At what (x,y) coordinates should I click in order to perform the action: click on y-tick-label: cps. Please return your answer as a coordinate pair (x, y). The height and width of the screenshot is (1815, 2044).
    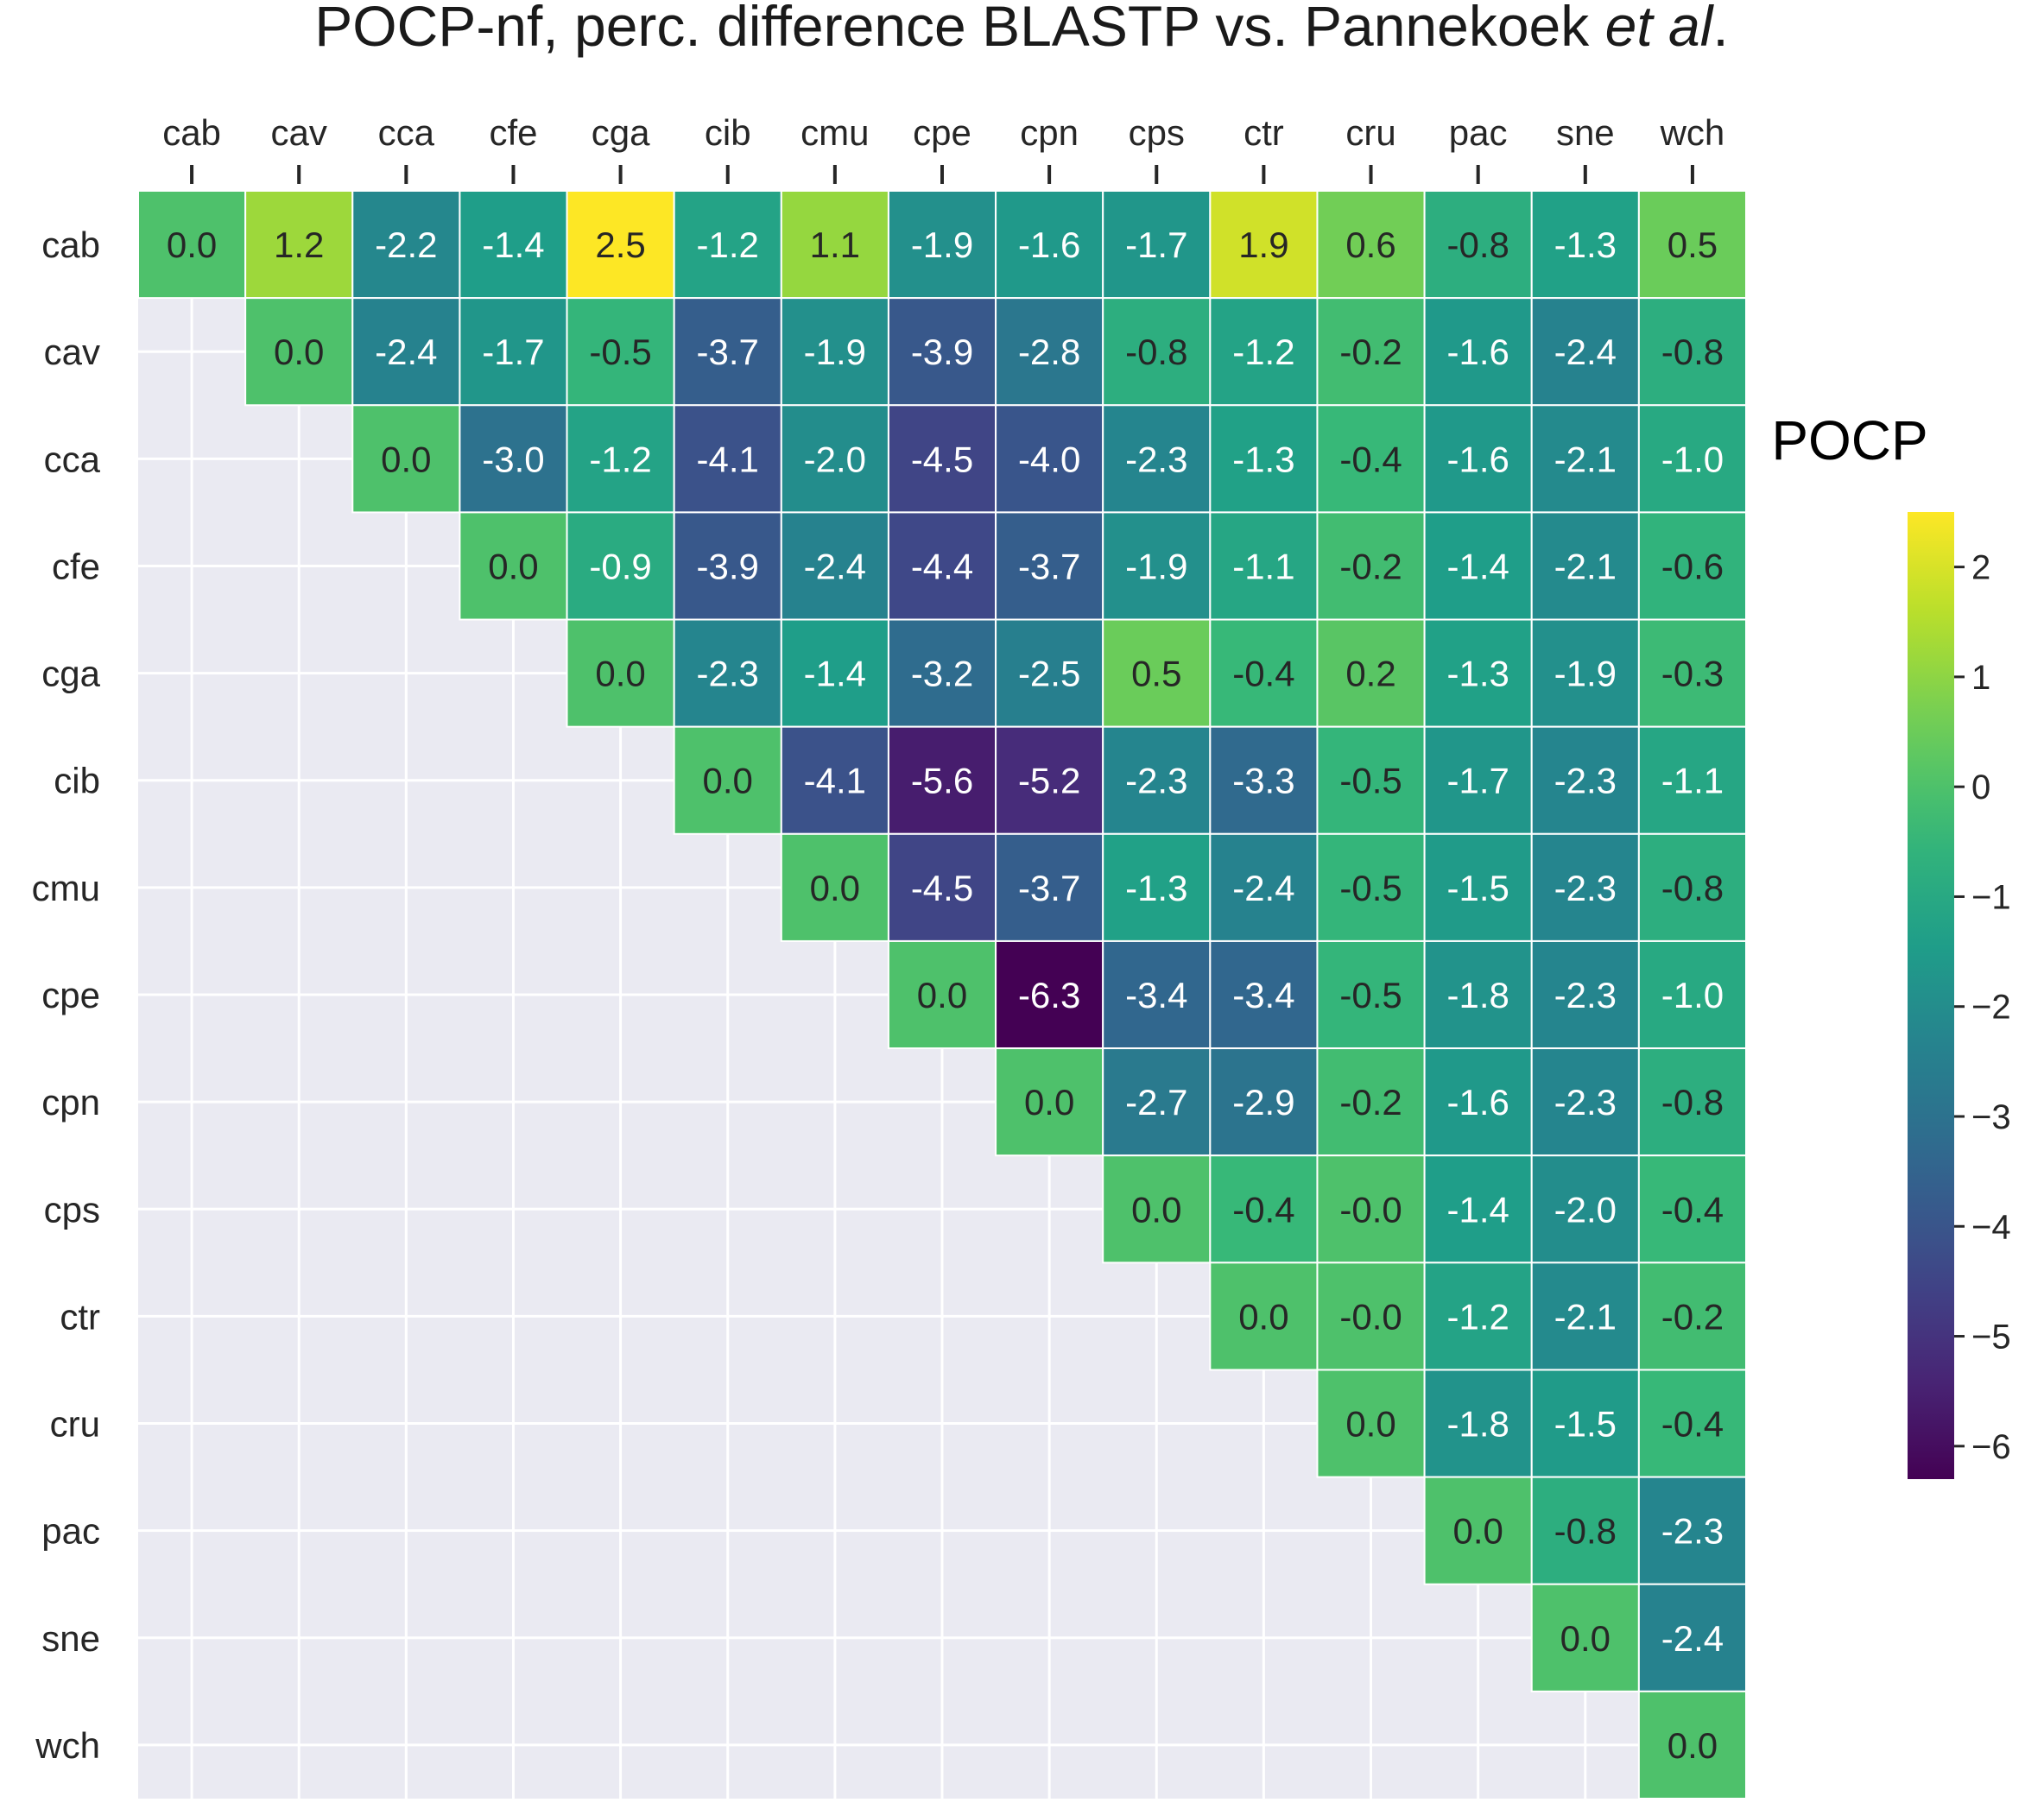
    Looking at the image, I should click on (72, 1209).